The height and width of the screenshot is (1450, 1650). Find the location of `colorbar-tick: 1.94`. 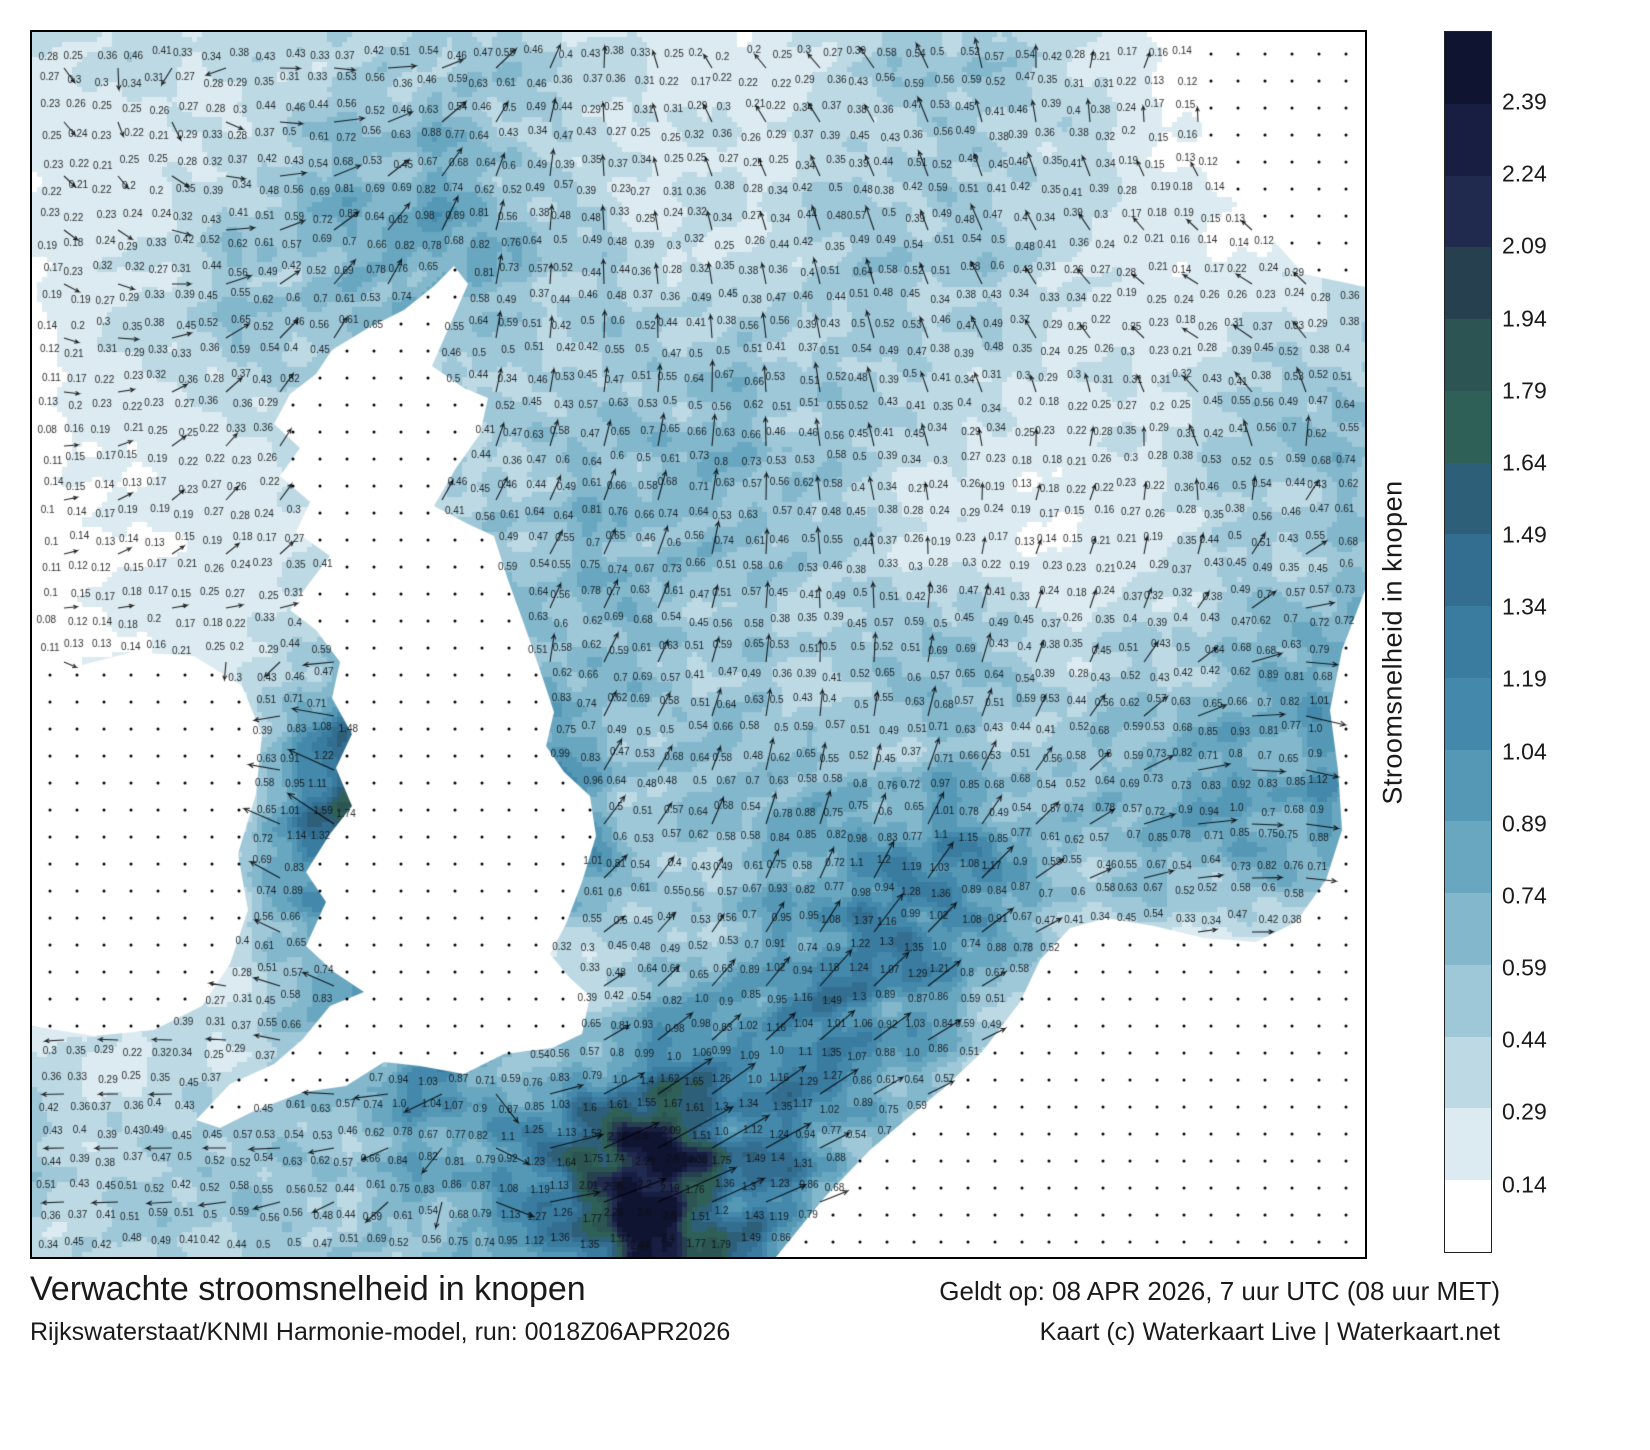

colorbar-tick: 1.94 is located at coordinates (1524, 318).